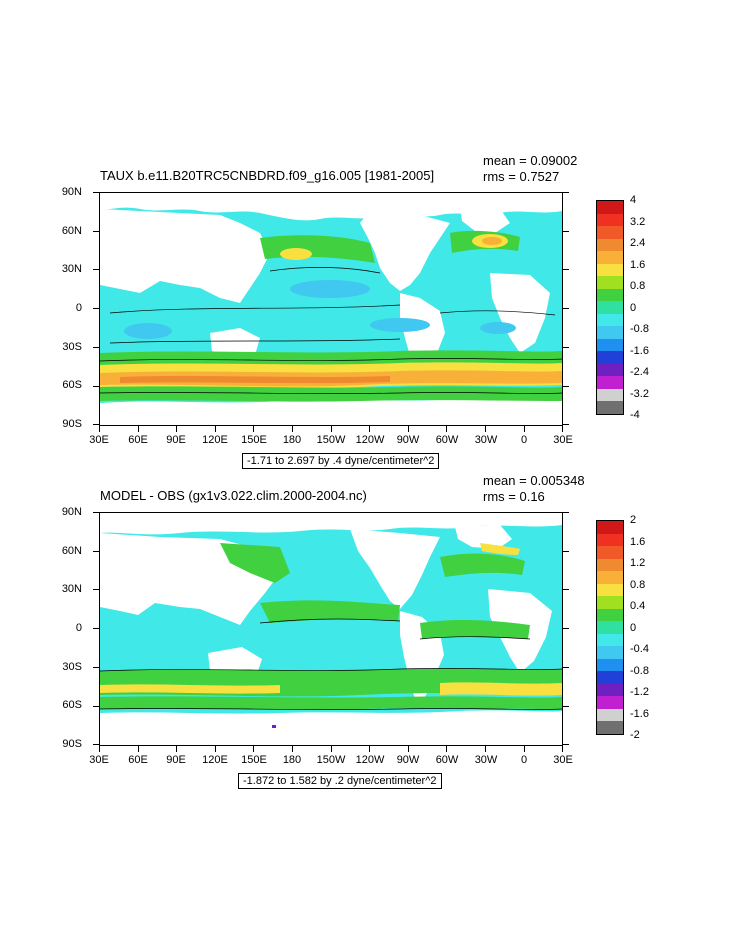  Describe the element at coordinates (530, 160) in the screenshot. I see `mean-value: mean = 0.09002` at that location.